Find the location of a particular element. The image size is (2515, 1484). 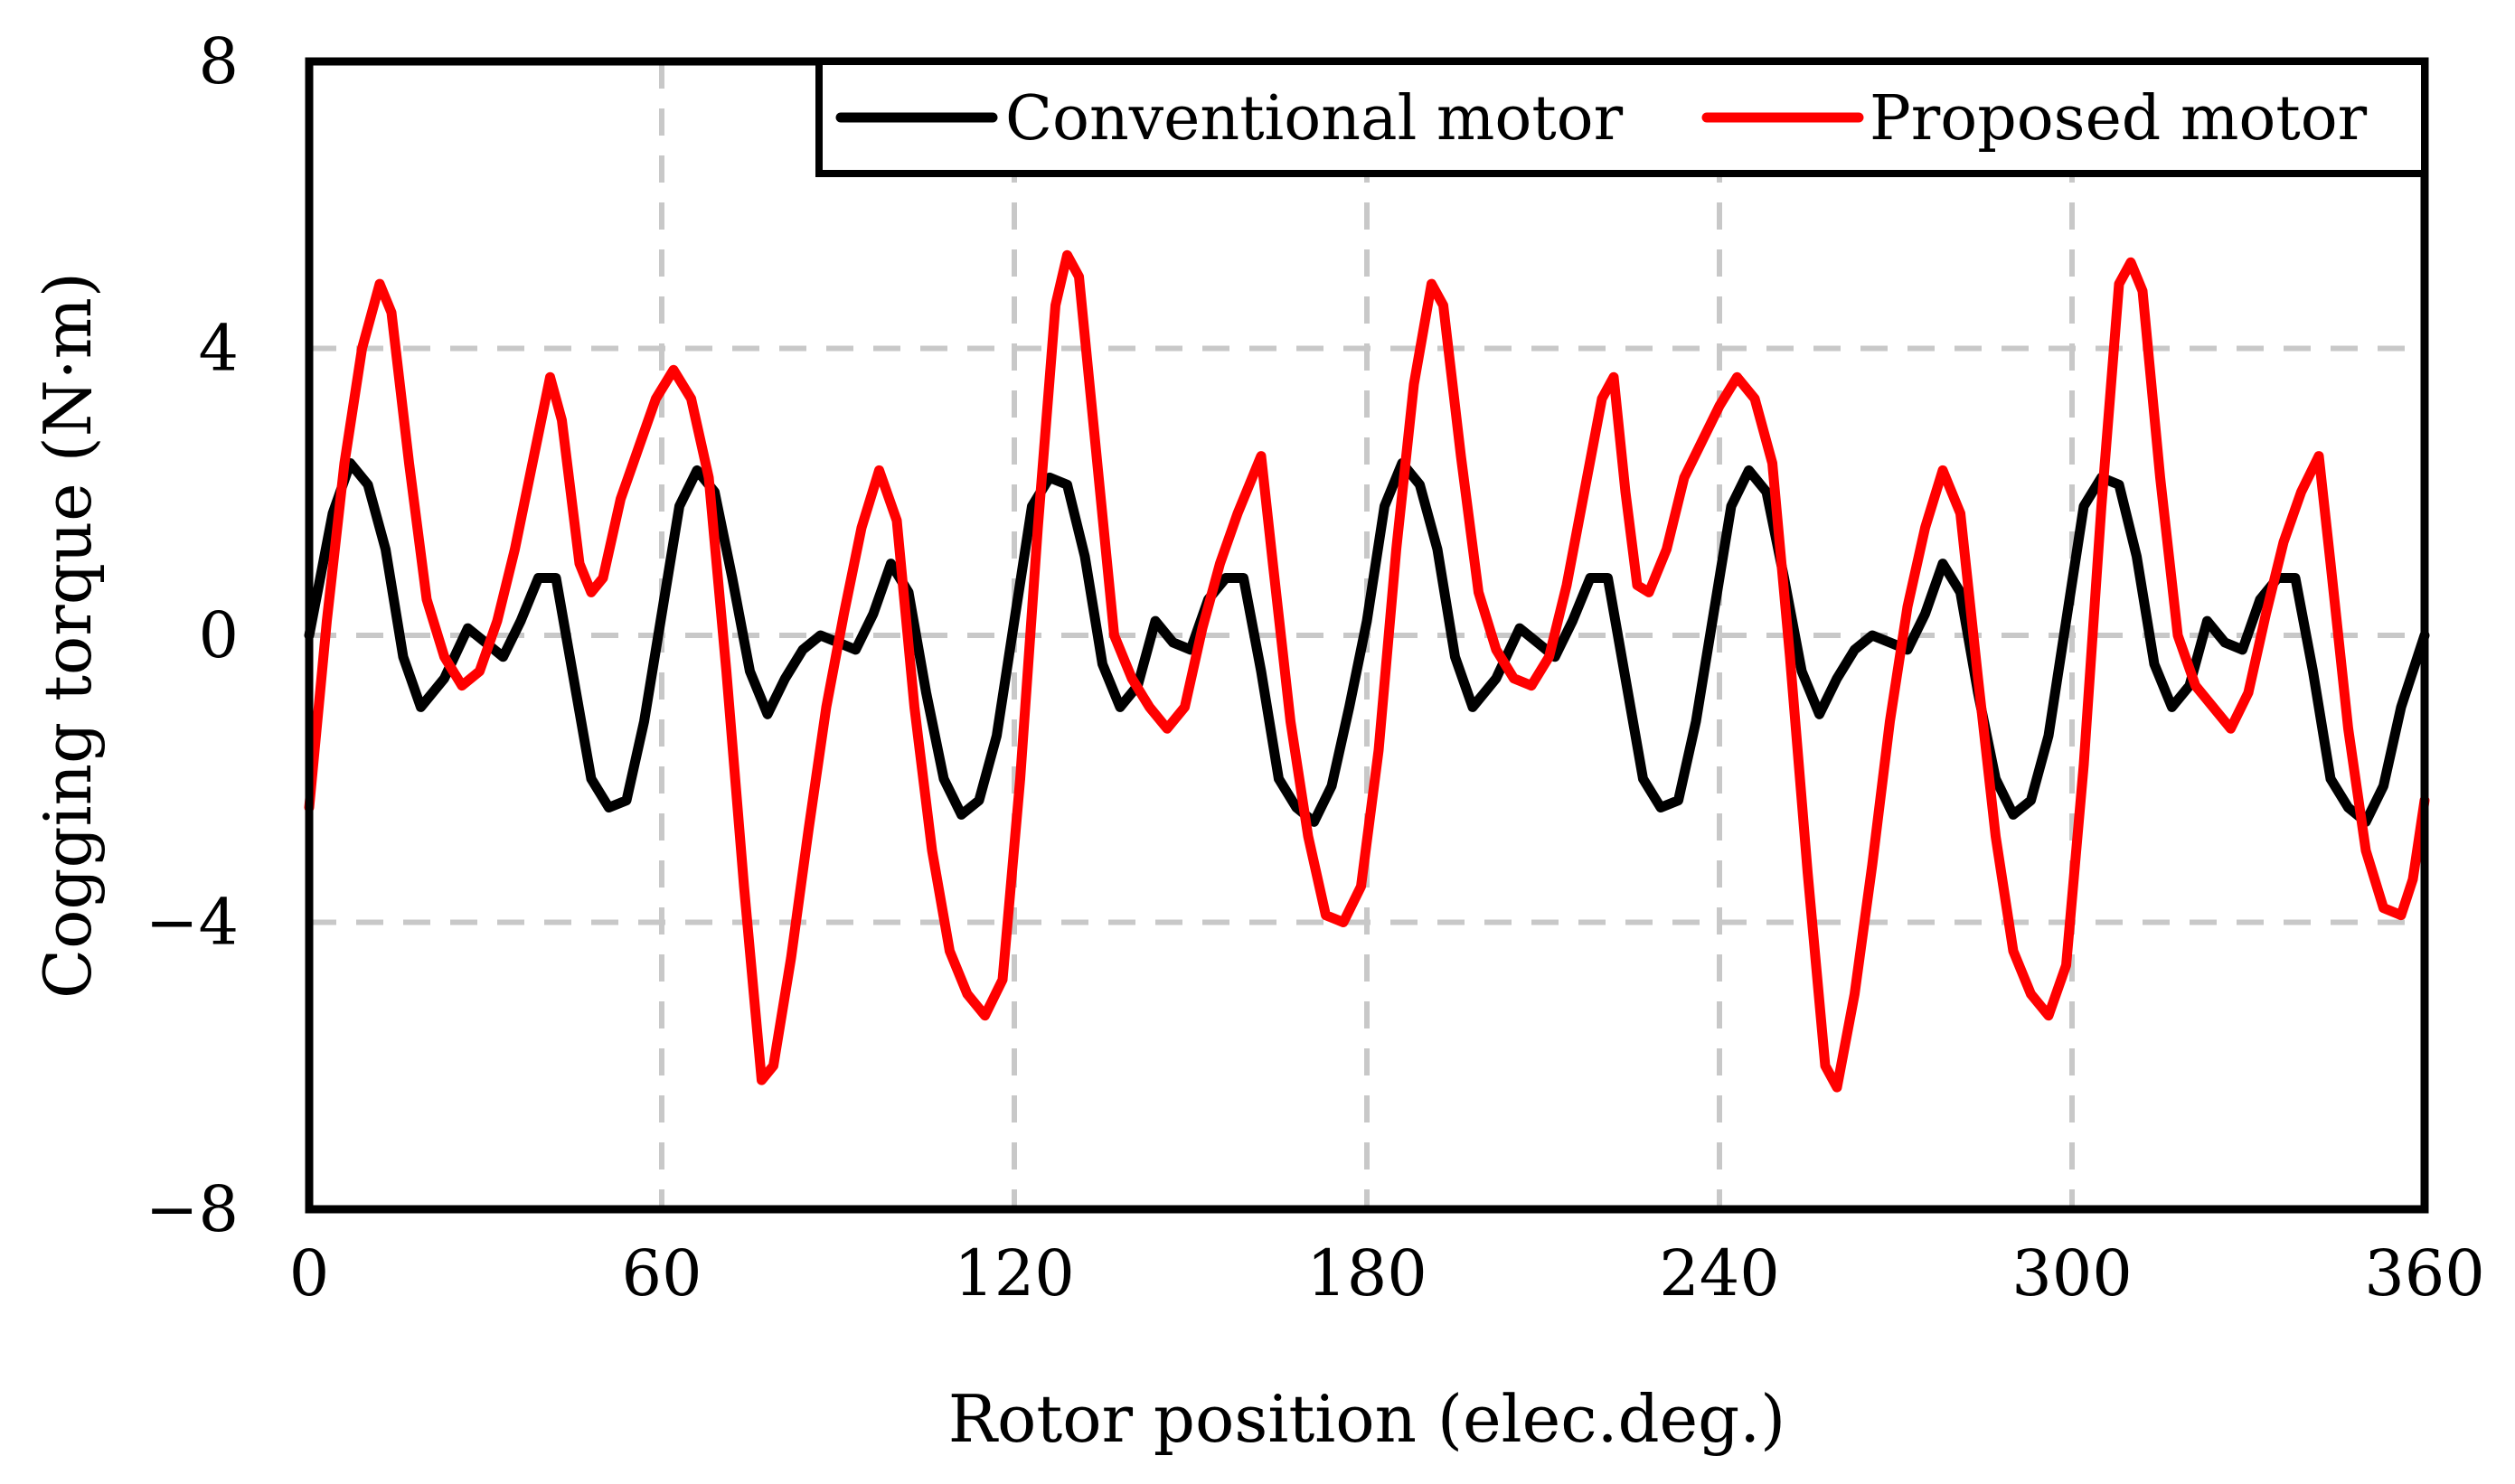

legend: Conventional motor Proposed motor is located at coordinates (1621, 117).